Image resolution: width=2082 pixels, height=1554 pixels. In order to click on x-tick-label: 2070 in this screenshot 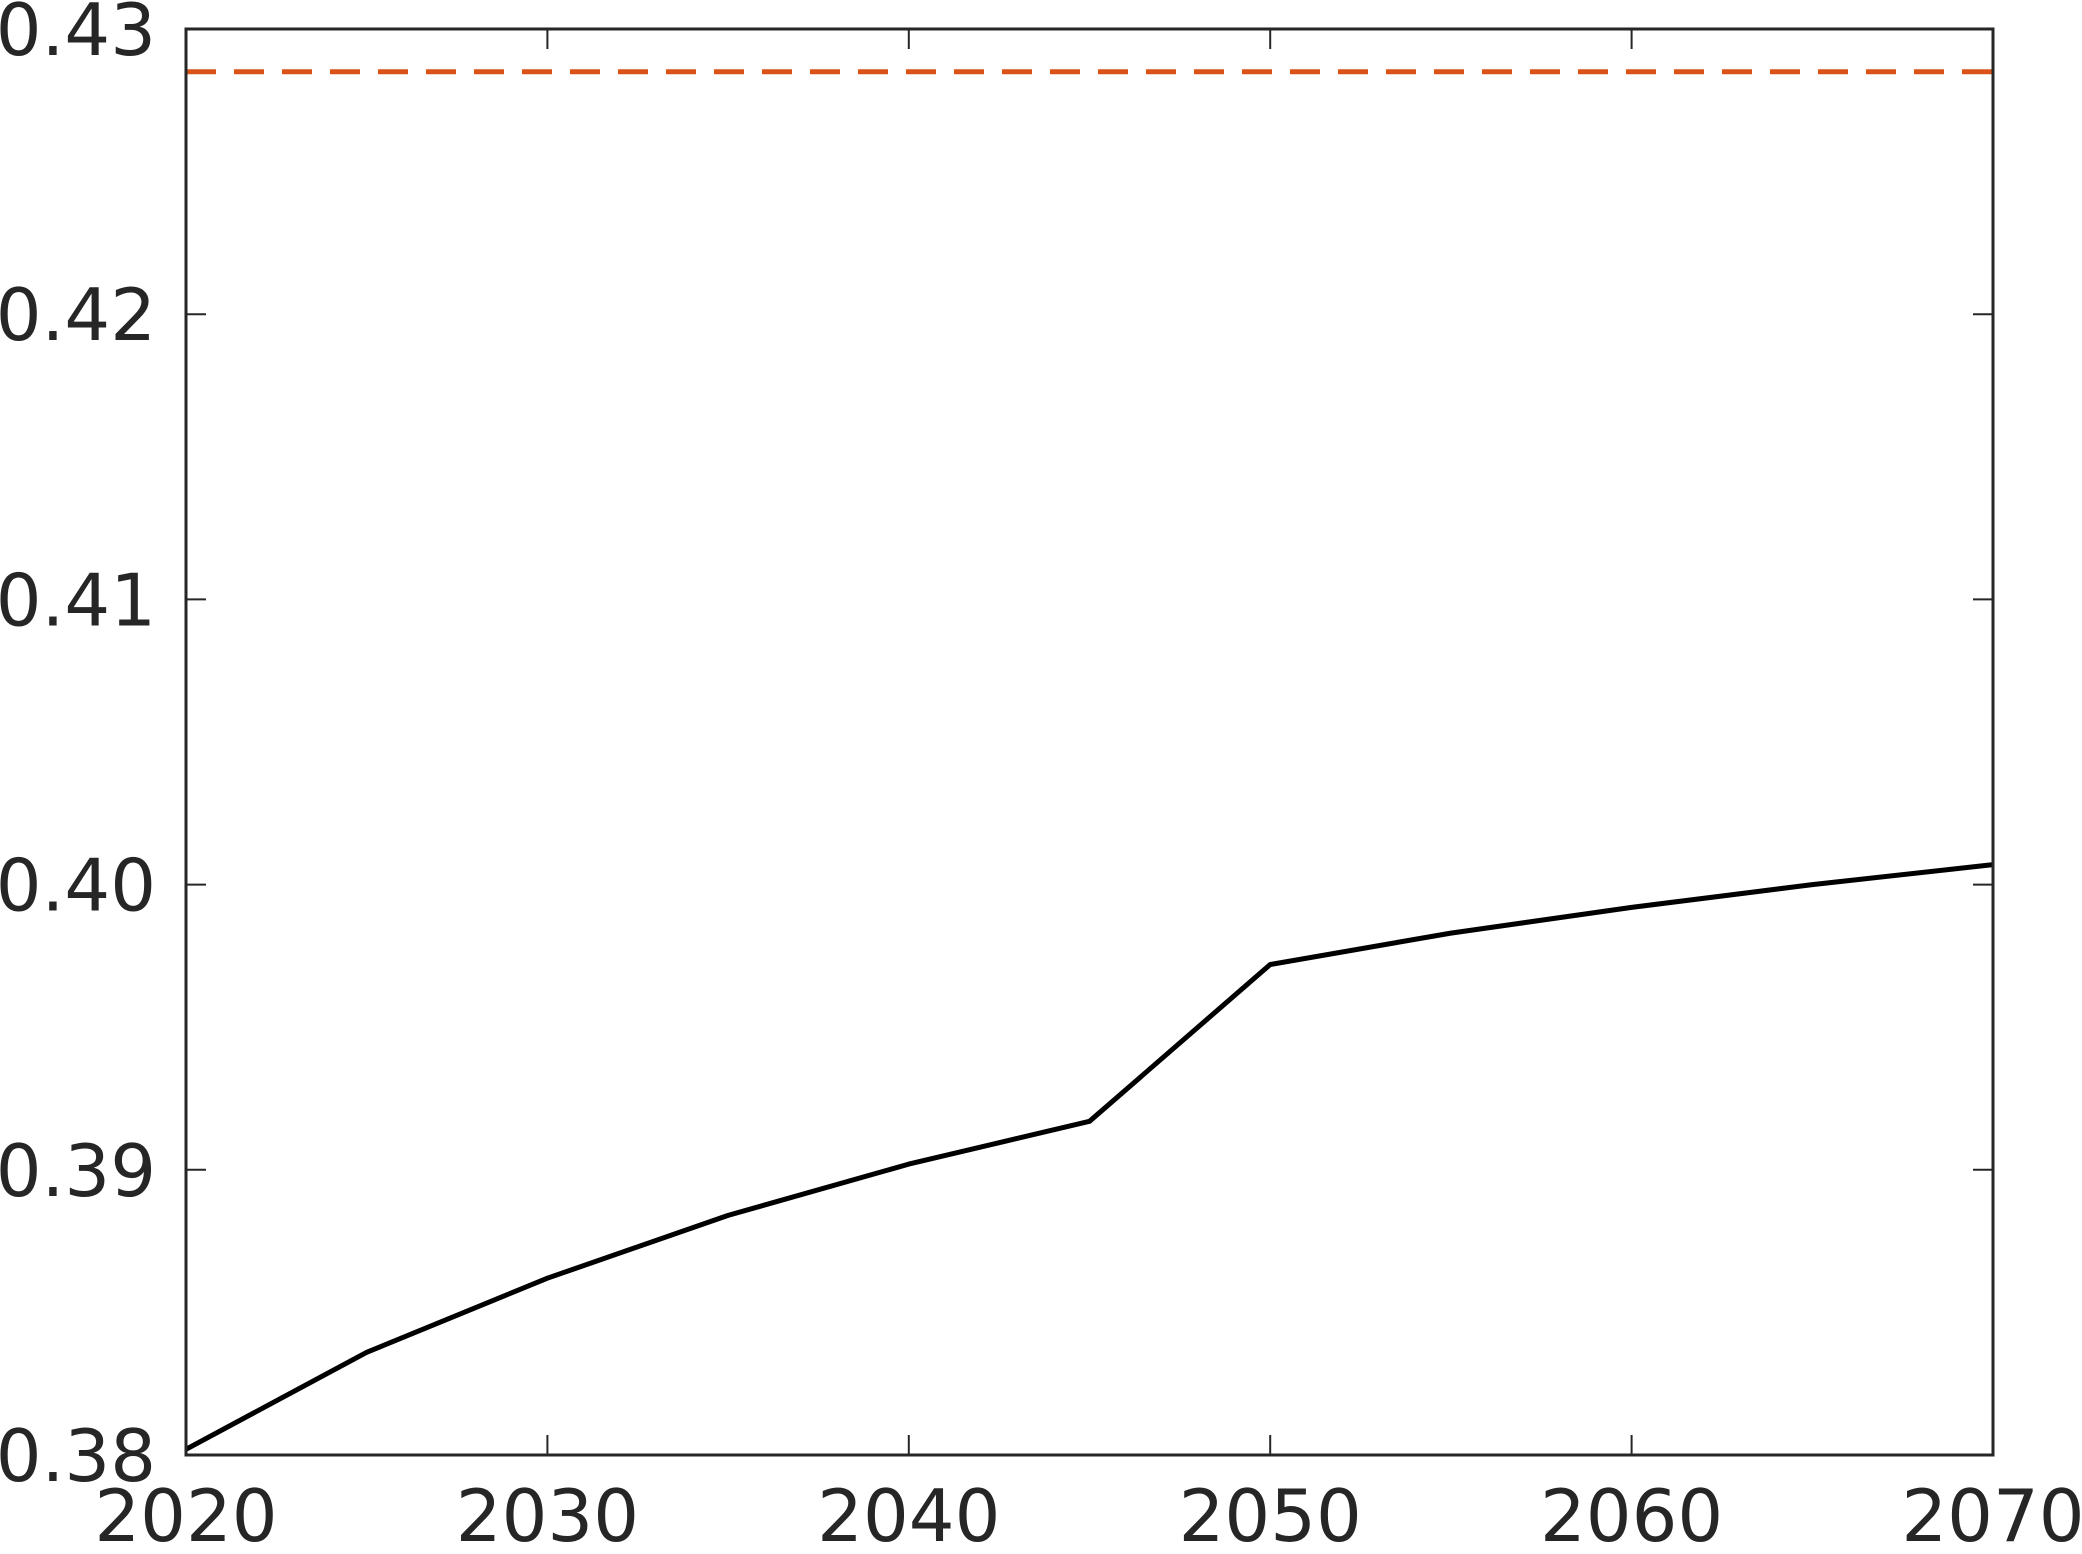, I will do `click(1991, 1514)`.